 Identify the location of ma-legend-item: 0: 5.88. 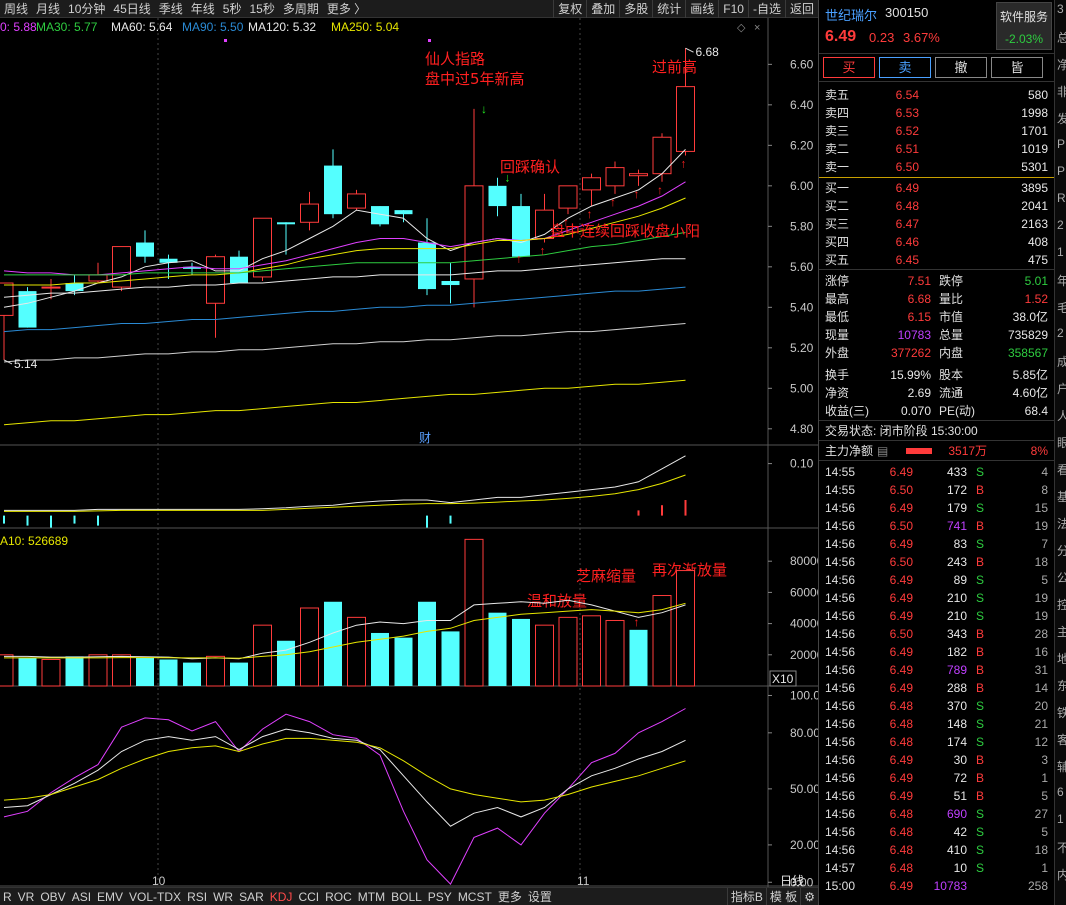
(18, 27).